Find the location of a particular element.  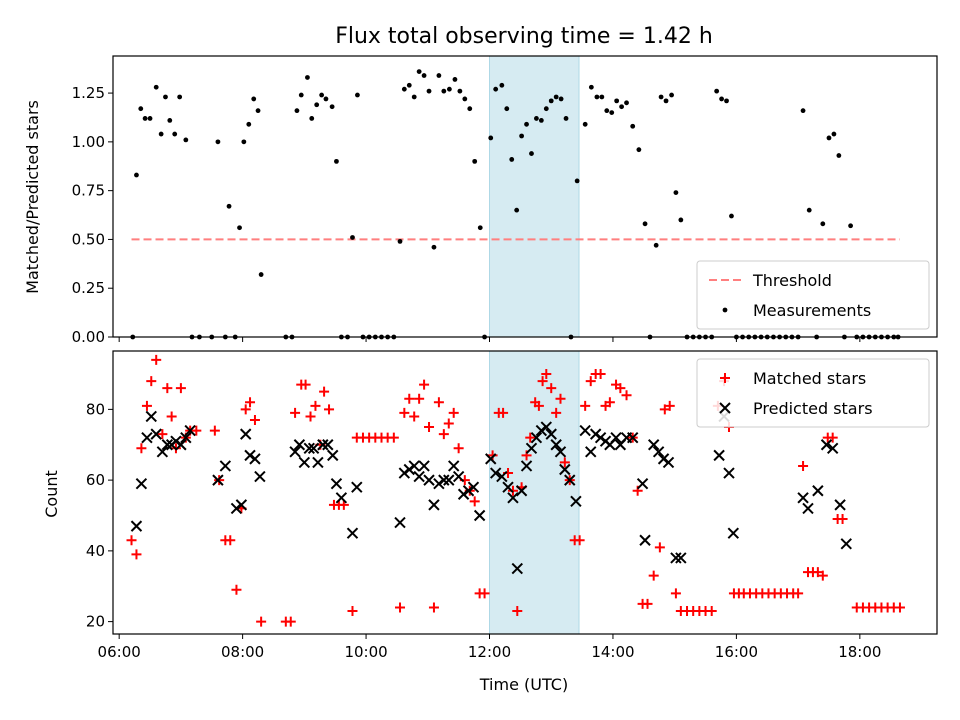

x-tick-label: 06:00 is located at coordinates (119, 652).